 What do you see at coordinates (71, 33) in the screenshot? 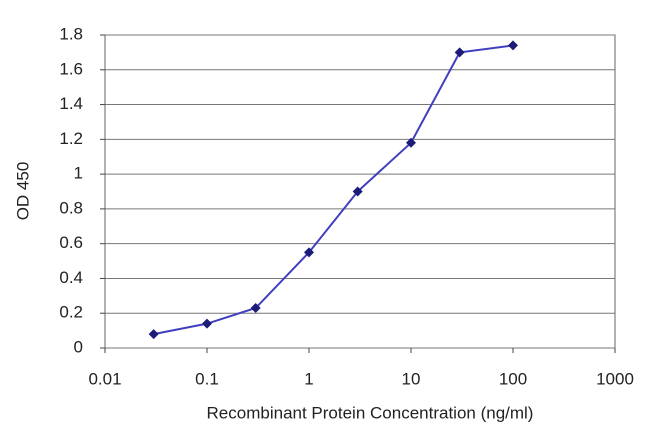
I see `y-tick-label: 1.8` at bounding box center [71, 33].